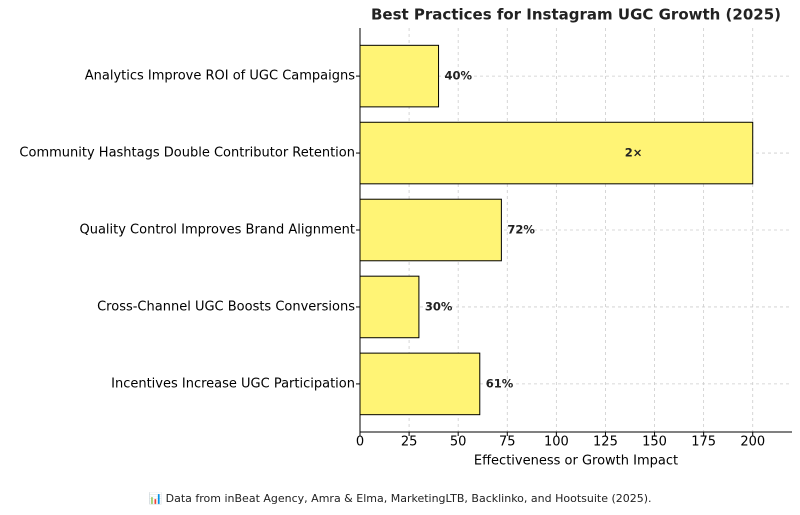 This screenshot has width=800, height=515. Describe the element at coordinates (220, 76) in the screenshot. I see `y-tick-label: Analytics Improve ROI of UGC Campaigns` at that location.